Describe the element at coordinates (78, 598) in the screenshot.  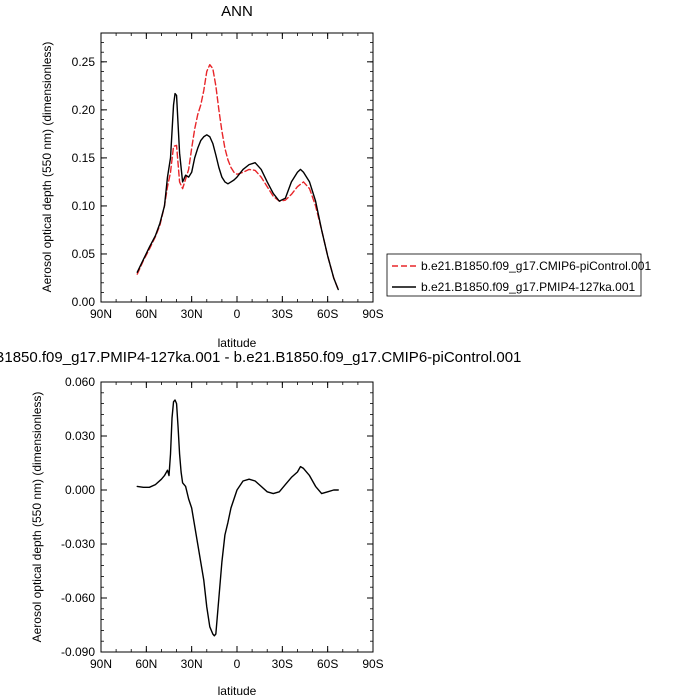
I see `y-tick-label: -0.060` at that location.